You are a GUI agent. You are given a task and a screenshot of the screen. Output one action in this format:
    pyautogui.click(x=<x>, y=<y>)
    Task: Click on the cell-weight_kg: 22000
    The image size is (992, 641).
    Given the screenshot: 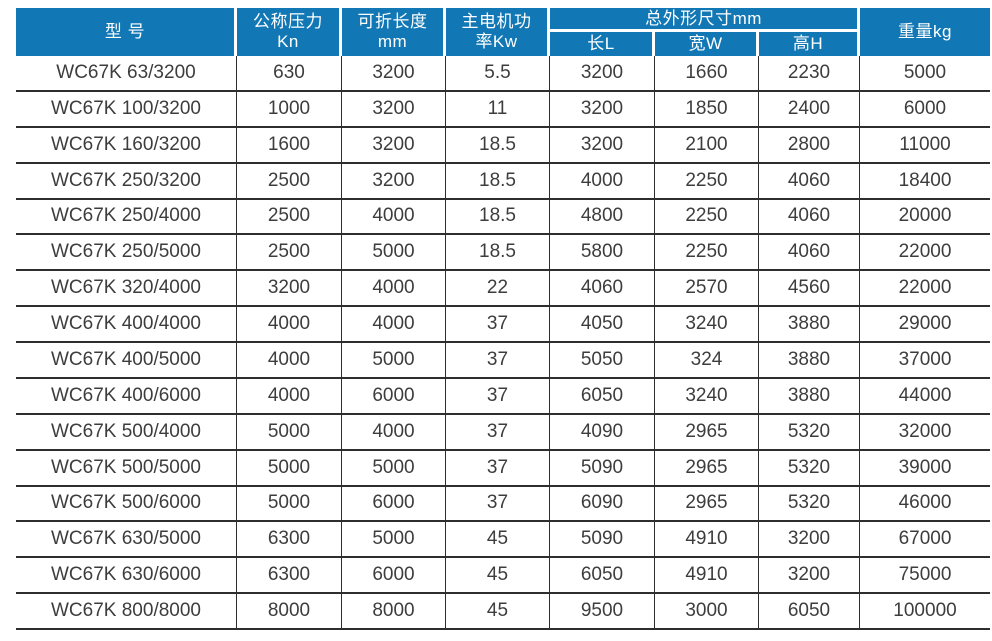 What is the action you would take?
    pyautogui.click(x=925, y=252)
    